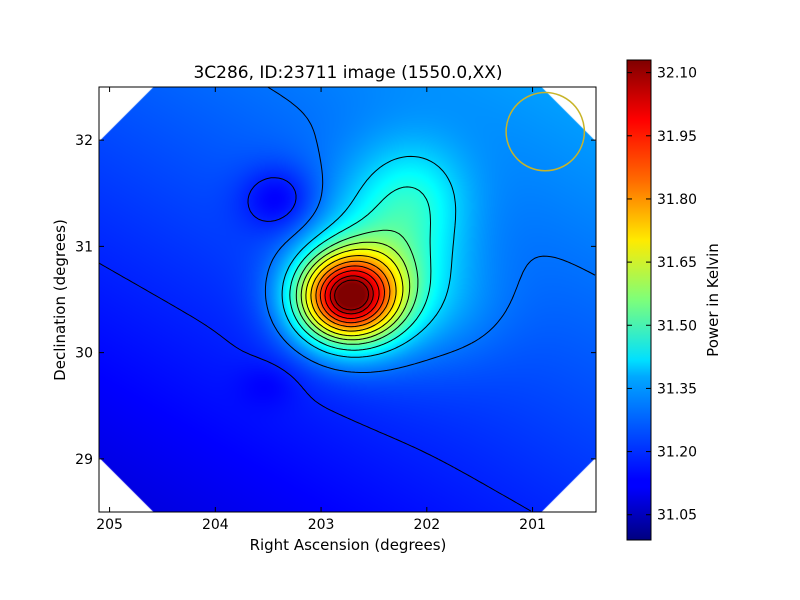  Describe the element at coordinates (215, 525) in the screenshot. I see `x-tick-label: 204` at that location.